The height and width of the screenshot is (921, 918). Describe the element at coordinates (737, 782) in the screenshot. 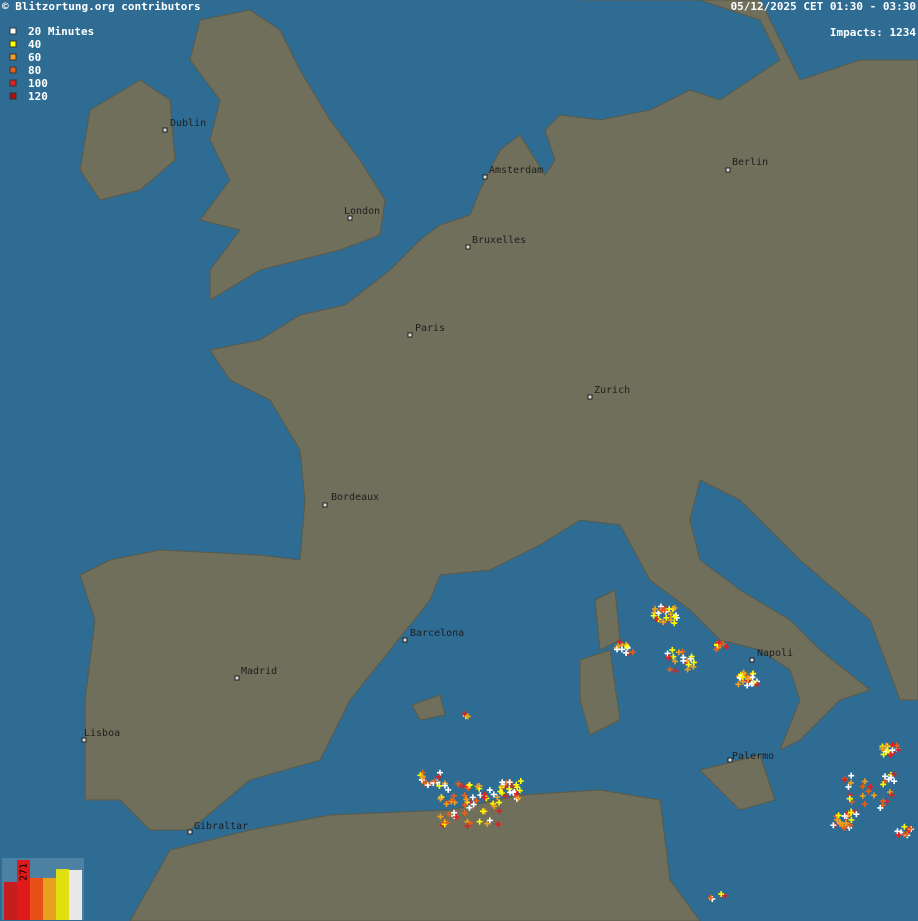

I see `sicily` at that location.